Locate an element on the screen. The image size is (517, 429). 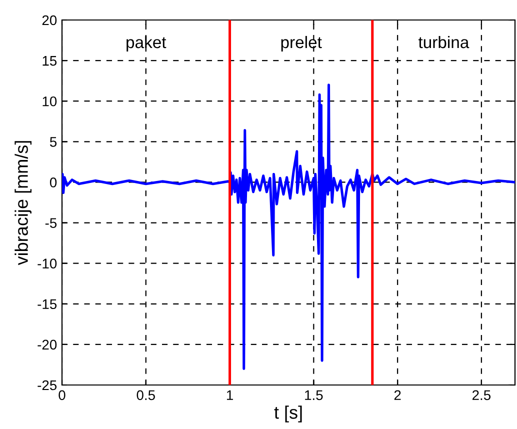
annotation: prelet is located at coordinates (301, 44).